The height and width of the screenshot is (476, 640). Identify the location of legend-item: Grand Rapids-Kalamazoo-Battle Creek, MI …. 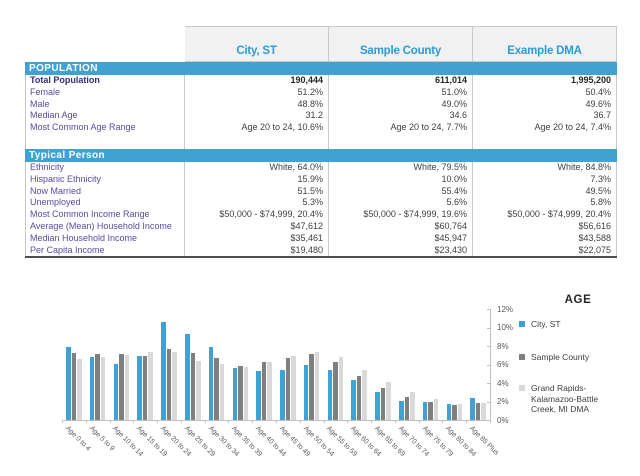
(565, 399).